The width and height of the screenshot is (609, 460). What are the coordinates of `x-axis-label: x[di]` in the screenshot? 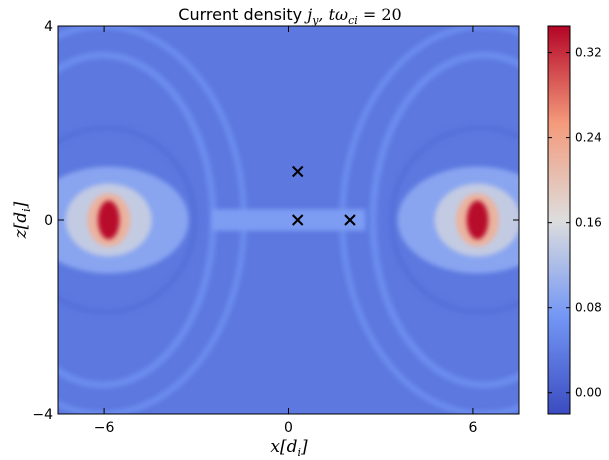 It's located at (289, 448).